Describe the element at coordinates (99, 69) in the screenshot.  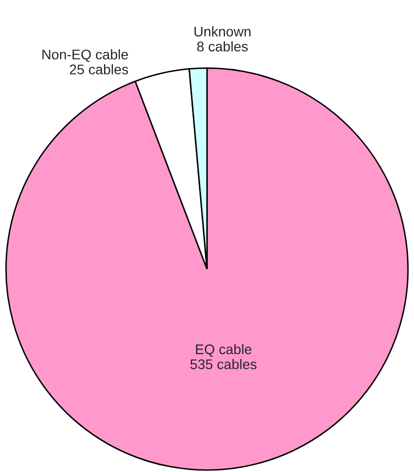
I see `data-label: 25 cables` at that location.